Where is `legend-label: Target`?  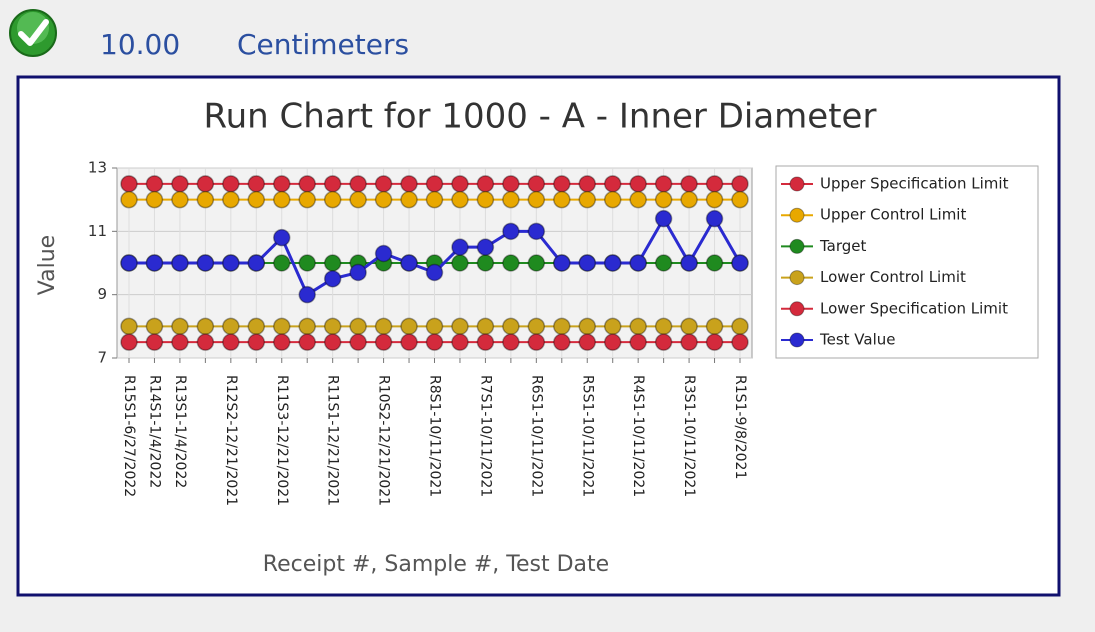 legend-label: Target is located at coordinates (843, 246).